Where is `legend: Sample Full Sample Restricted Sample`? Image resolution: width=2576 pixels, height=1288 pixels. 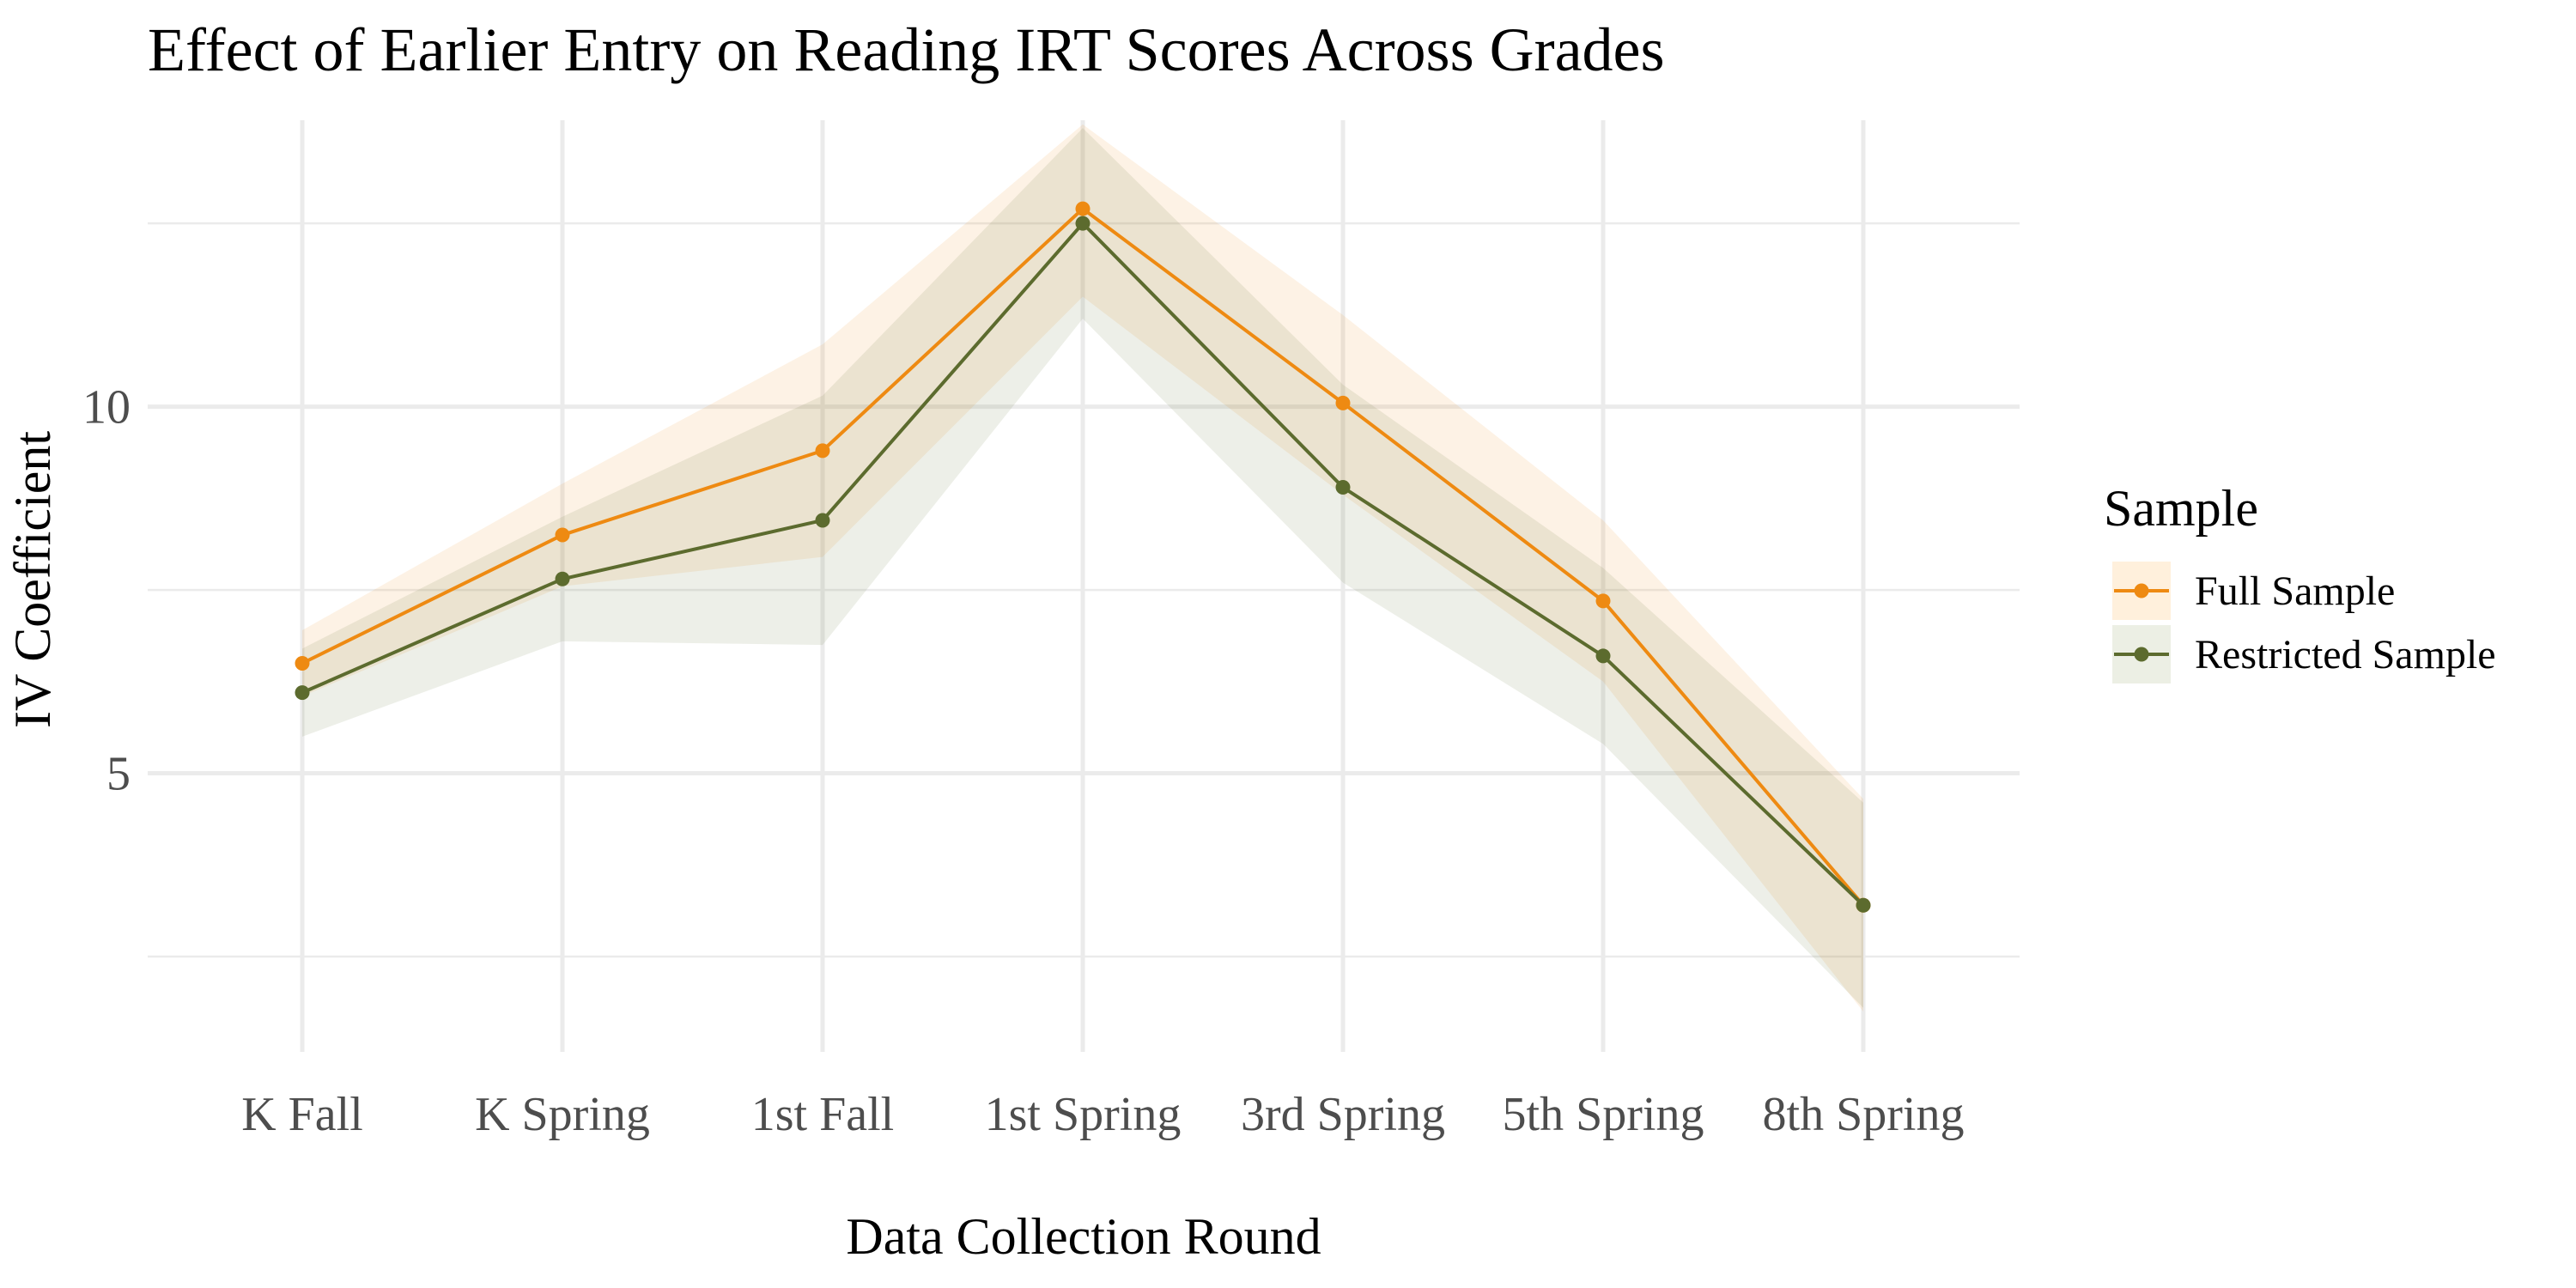 legend: Sample Full Sample Restricted Sample is located at coordinates (2300, 581).